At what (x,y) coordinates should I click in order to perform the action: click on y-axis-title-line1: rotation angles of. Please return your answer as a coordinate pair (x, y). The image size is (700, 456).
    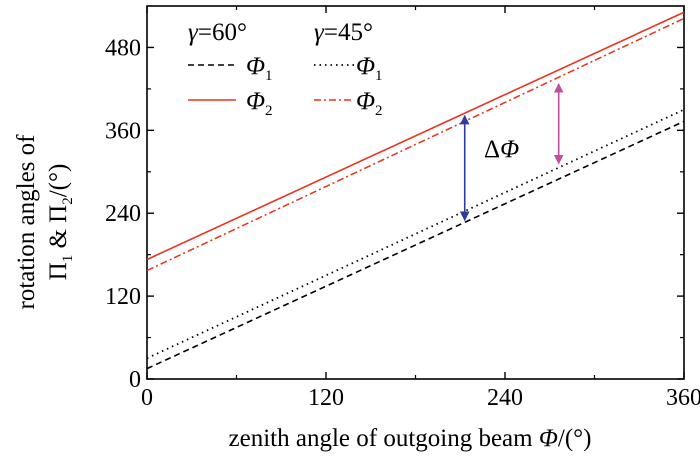
    Looking at the image, I should click on (26, 222).